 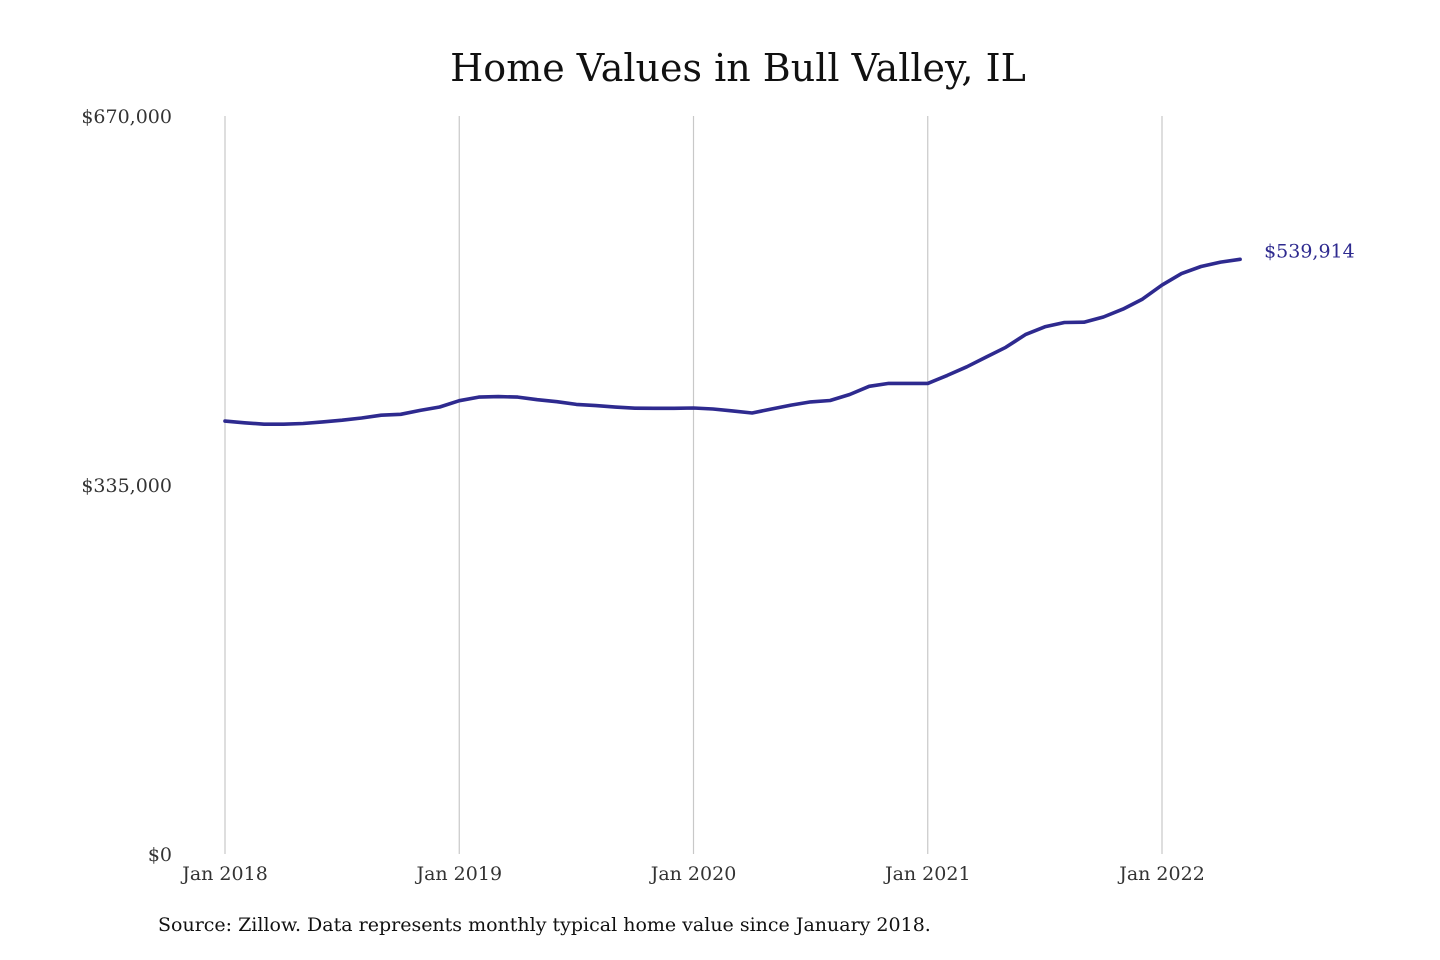 I want to click on y-tick-label: $335,000, so click(x=126, y=486).